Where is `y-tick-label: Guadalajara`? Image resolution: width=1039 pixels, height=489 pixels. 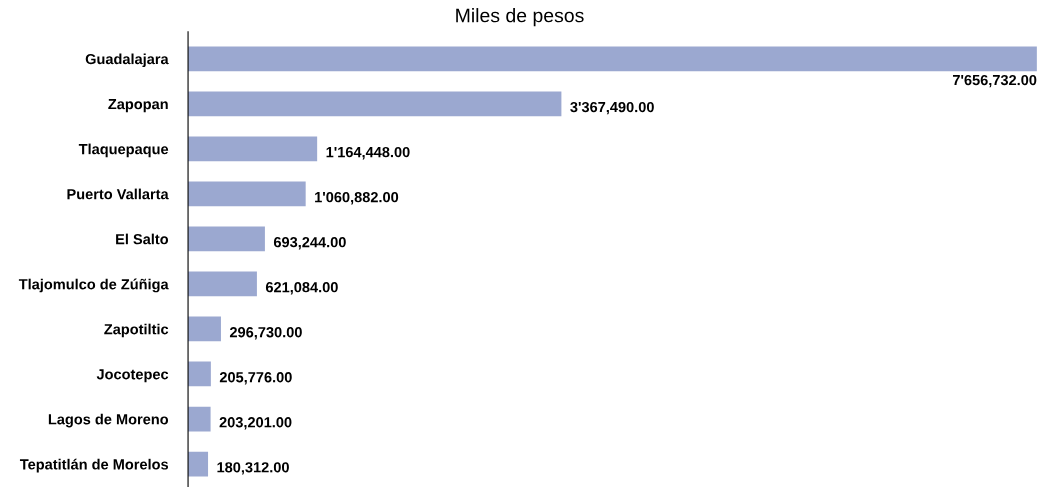
y-tick-label: Guadalajara is located at coordinates (127, 60).